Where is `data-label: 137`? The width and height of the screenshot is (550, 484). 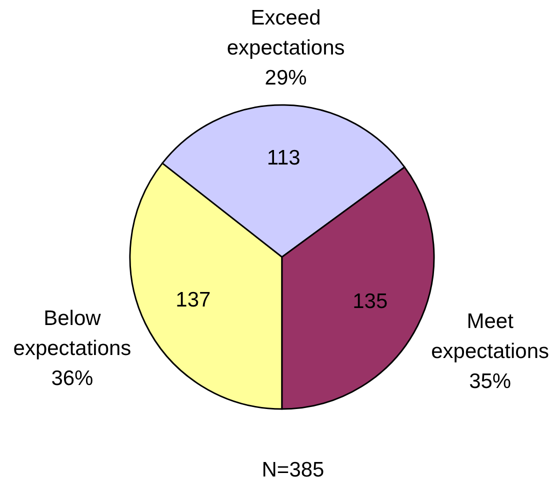
data-label: 137 is located at coordinates (193, 300).